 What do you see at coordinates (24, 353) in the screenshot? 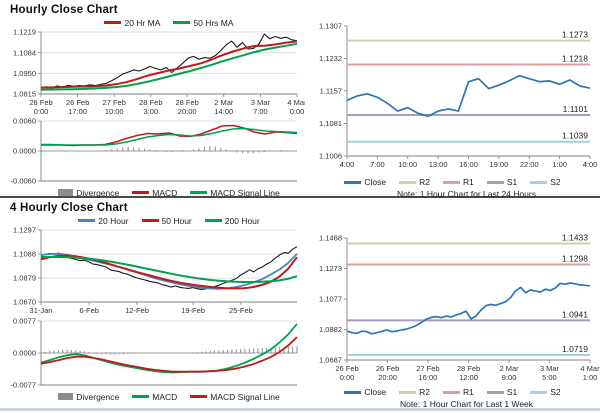
I see `svg-text: 0.0000` at bounding box center [24, 353].